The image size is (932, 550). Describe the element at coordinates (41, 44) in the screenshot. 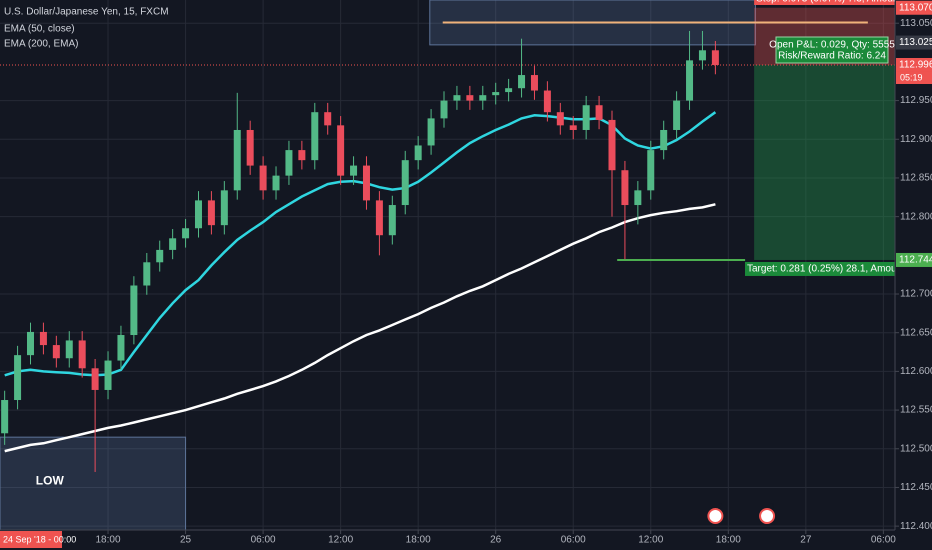

I see `legend-entry: EMA (200, EMA)` at that location.